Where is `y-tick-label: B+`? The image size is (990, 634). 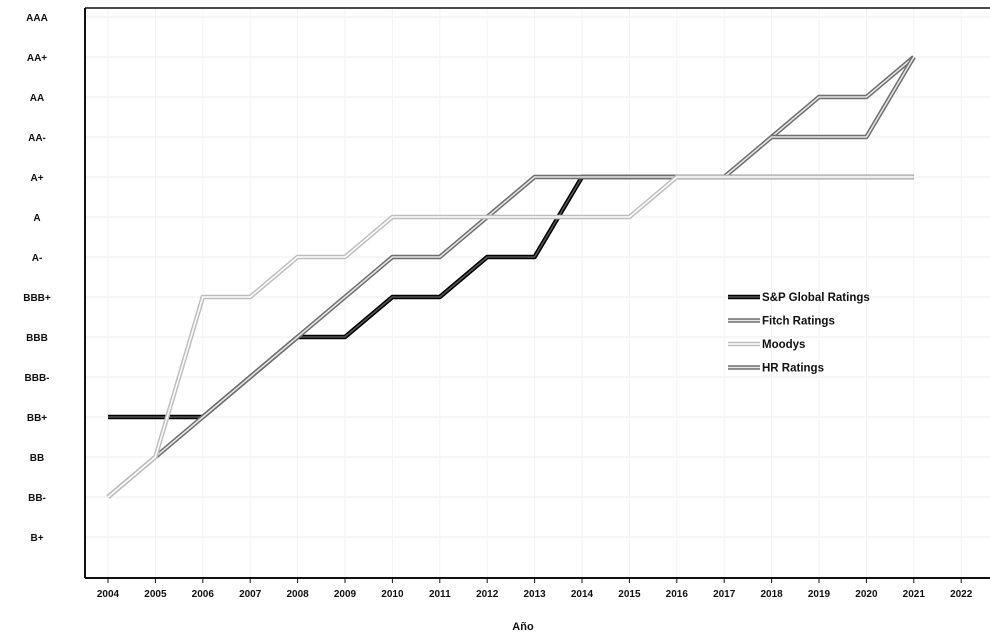 y-tick-label: B+ is located at coordinates (36, 538).